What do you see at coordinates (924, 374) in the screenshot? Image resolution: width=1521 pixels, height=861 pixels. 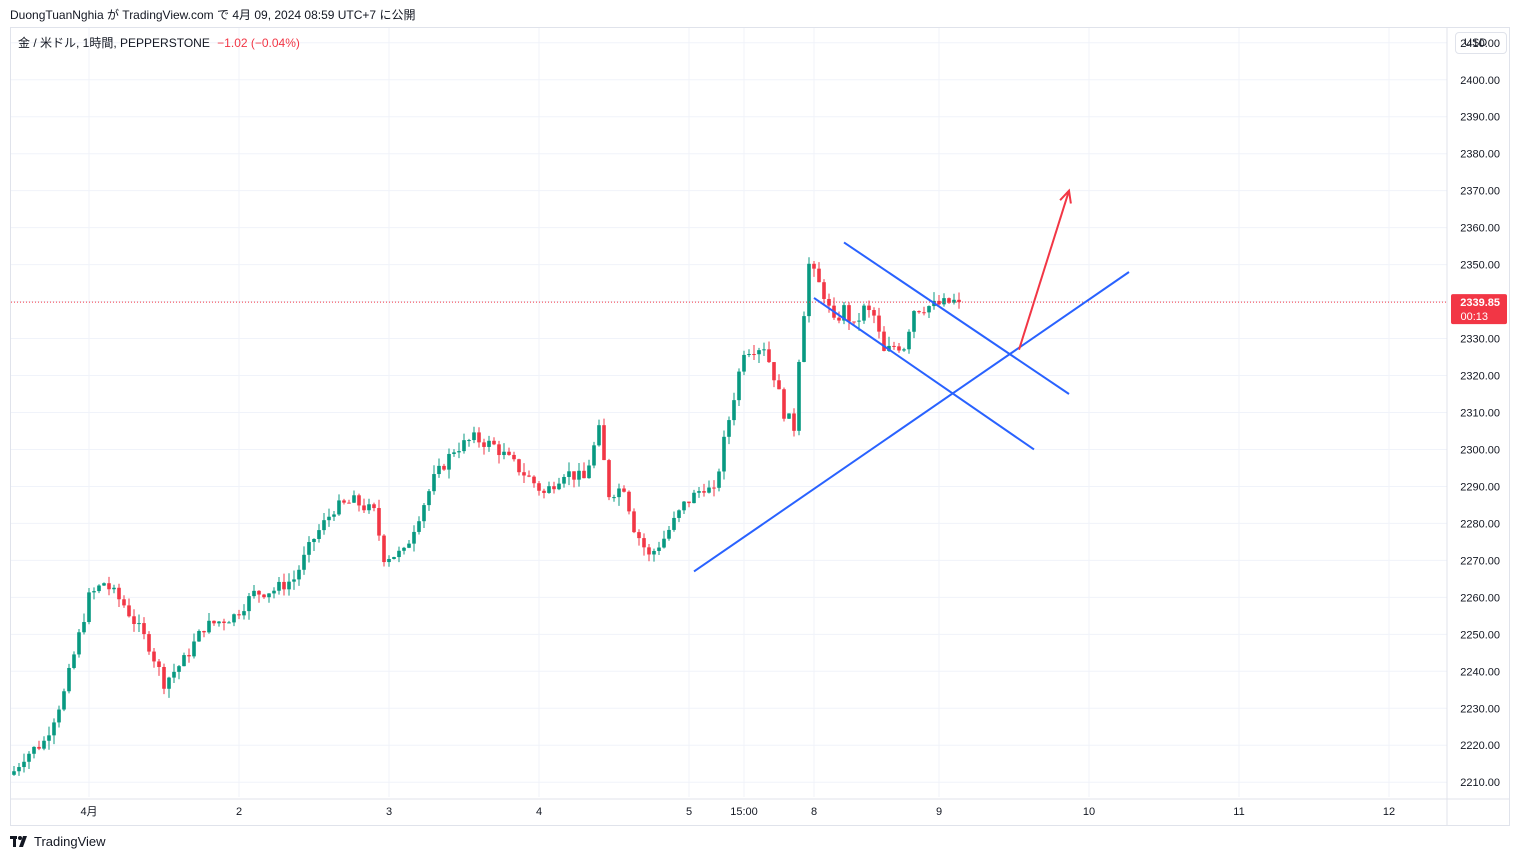 I see `trendline-flag-lower` at bounding box center [924, 374].